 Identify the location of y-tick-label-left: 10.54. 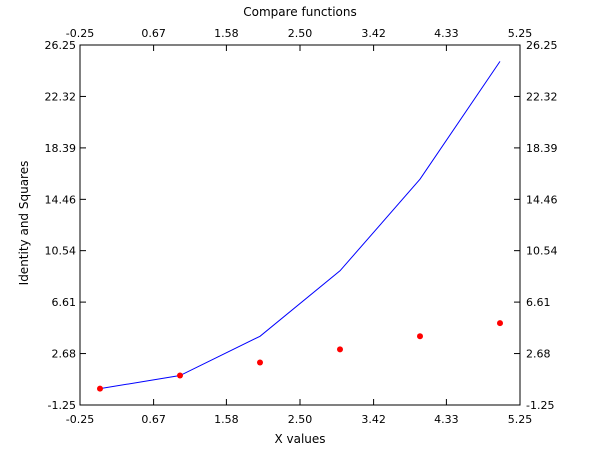
(61, 251).